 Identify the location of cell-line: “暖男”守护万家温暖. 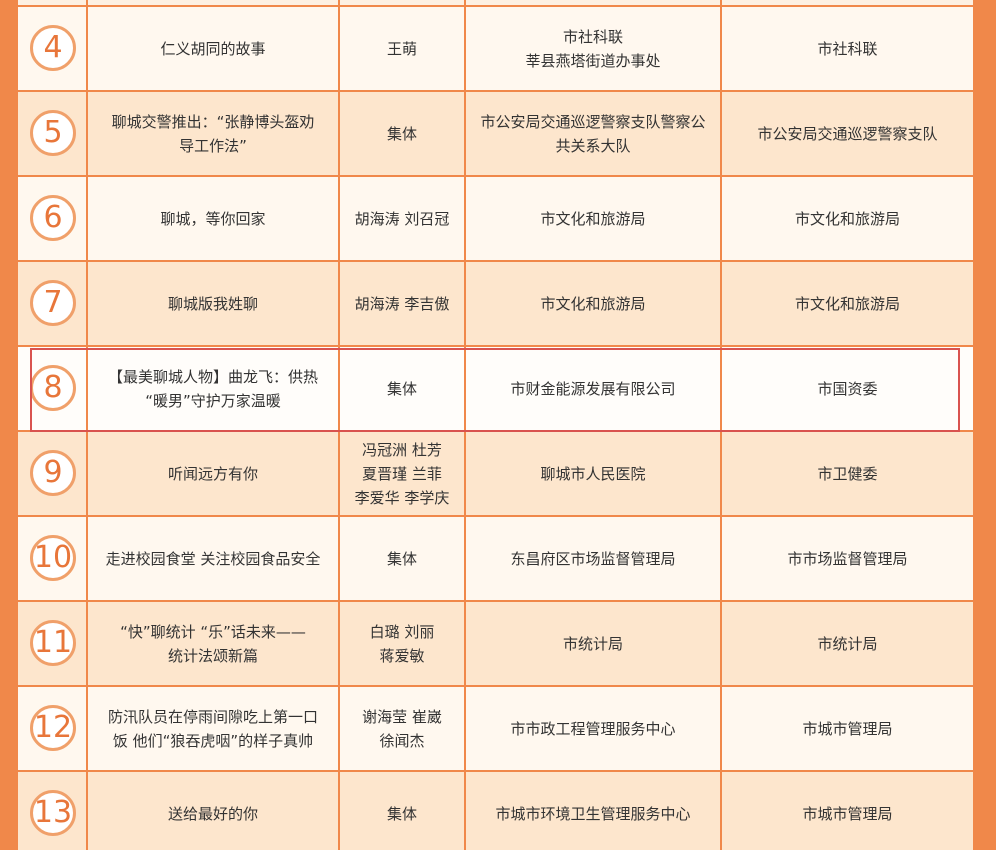
(213, 400).